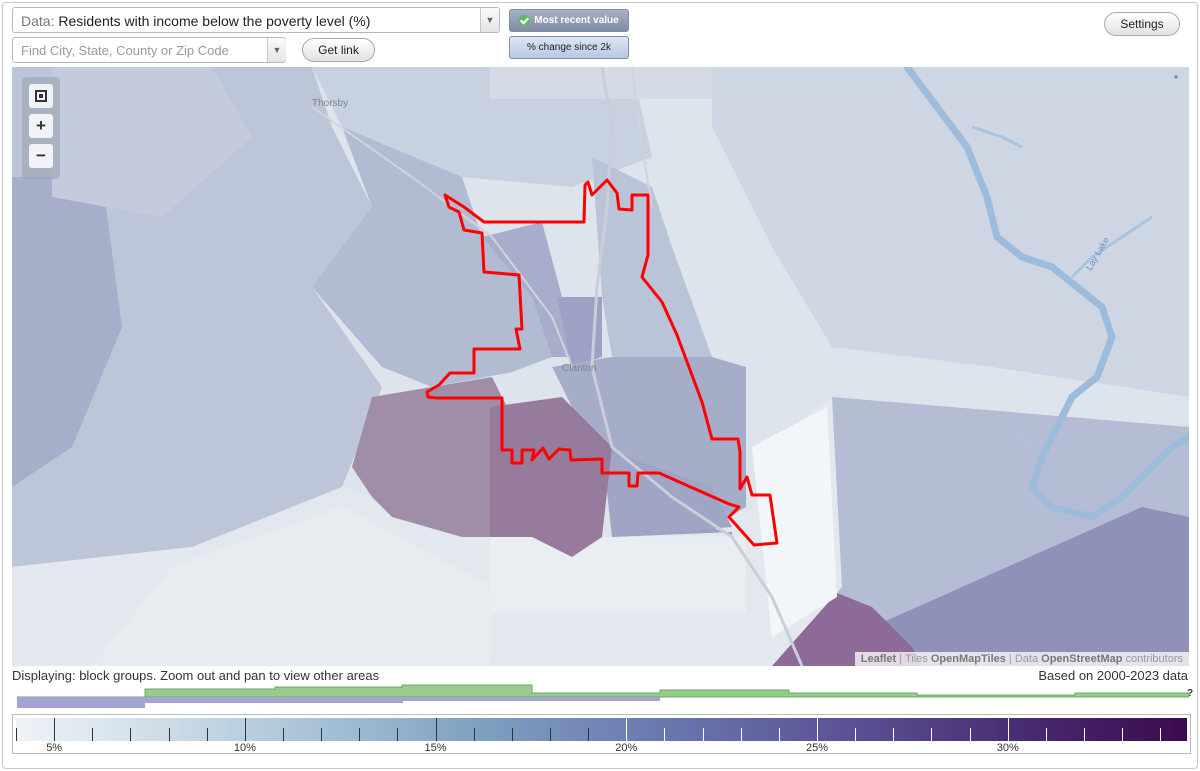  I want to click on attribution-tiles-prefix: Tiles, so click(916, 659).